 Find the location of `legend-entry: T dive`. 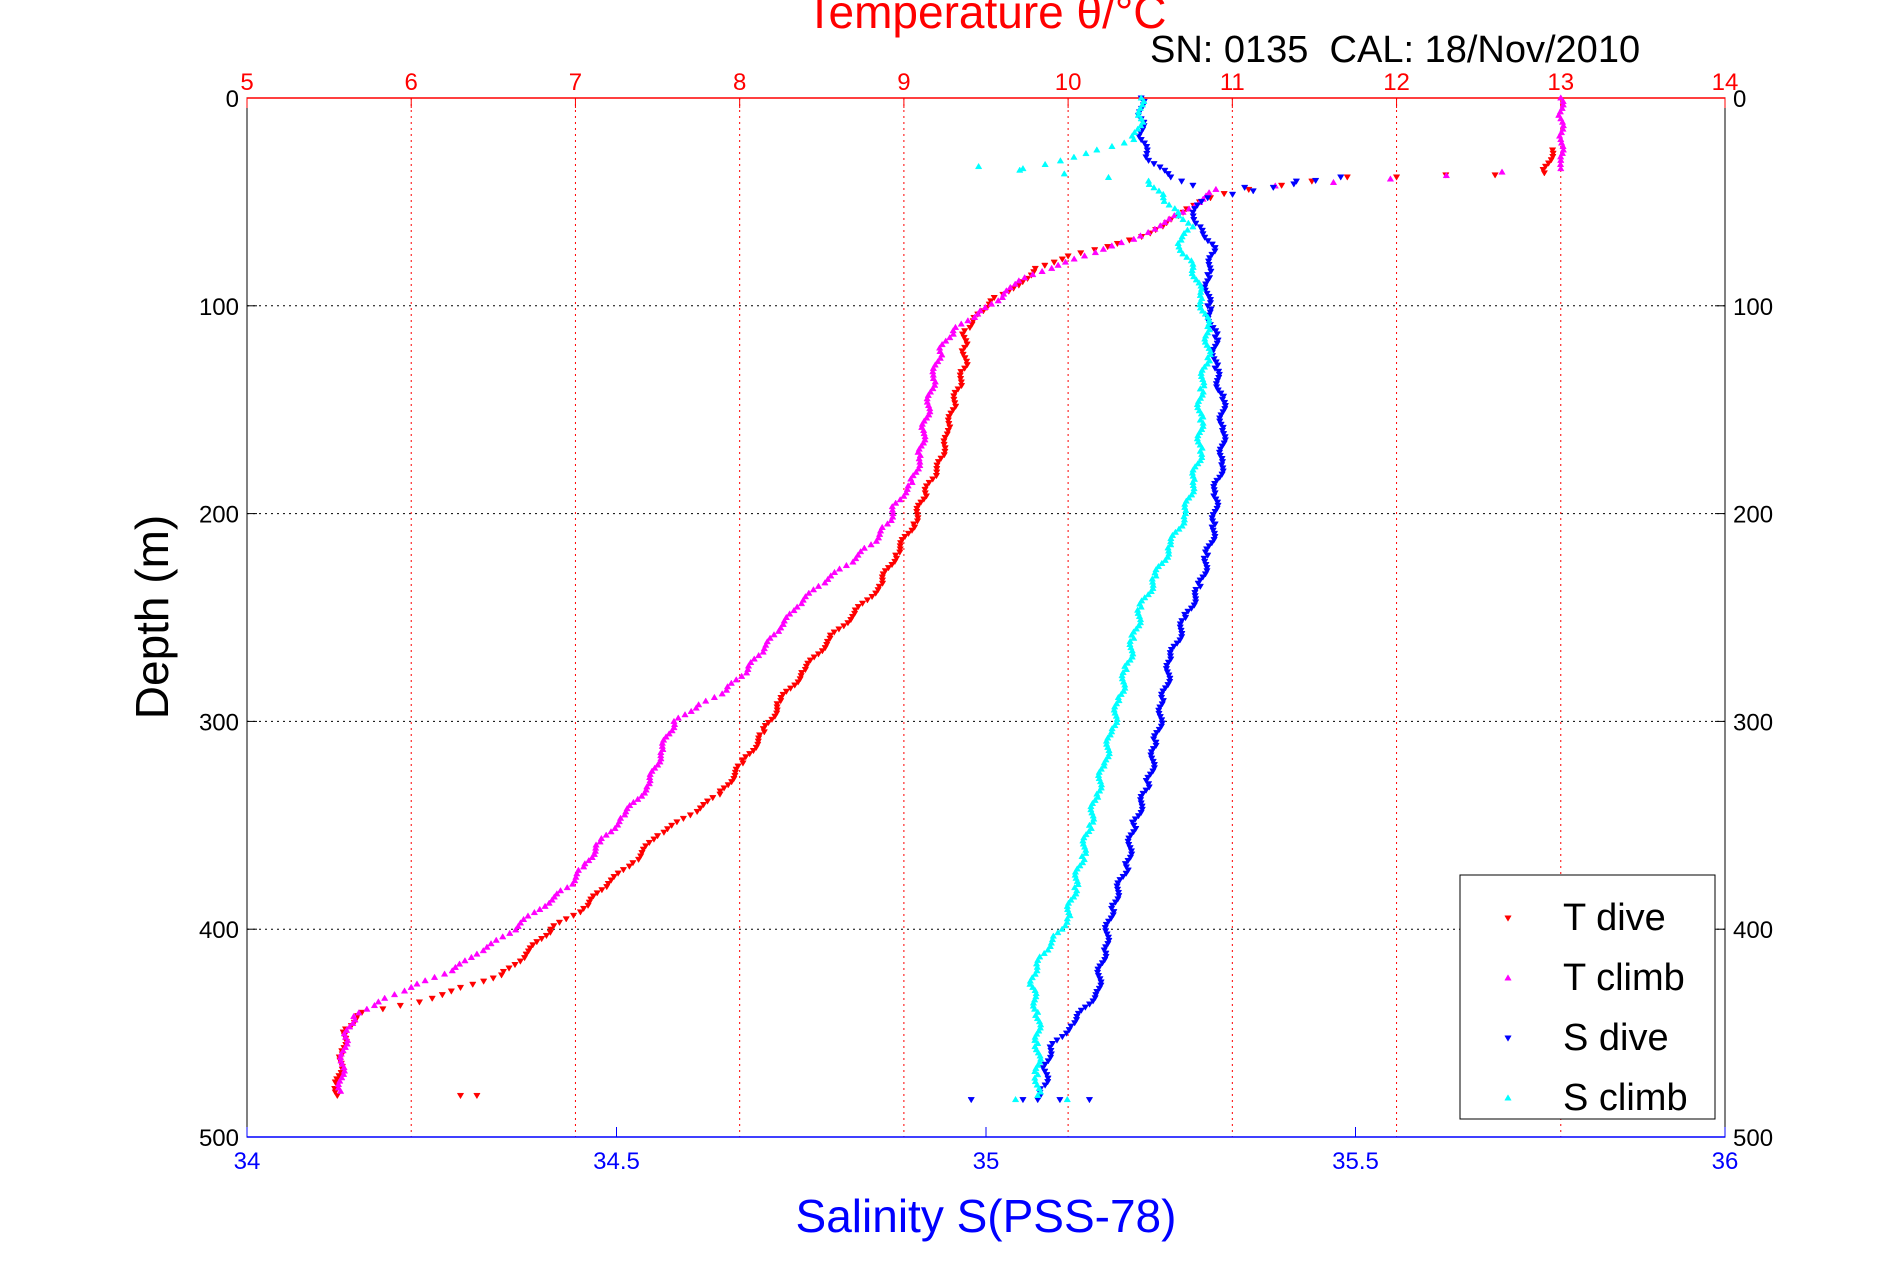

legend-entry: T dive is located at coordinates (1585, 918).